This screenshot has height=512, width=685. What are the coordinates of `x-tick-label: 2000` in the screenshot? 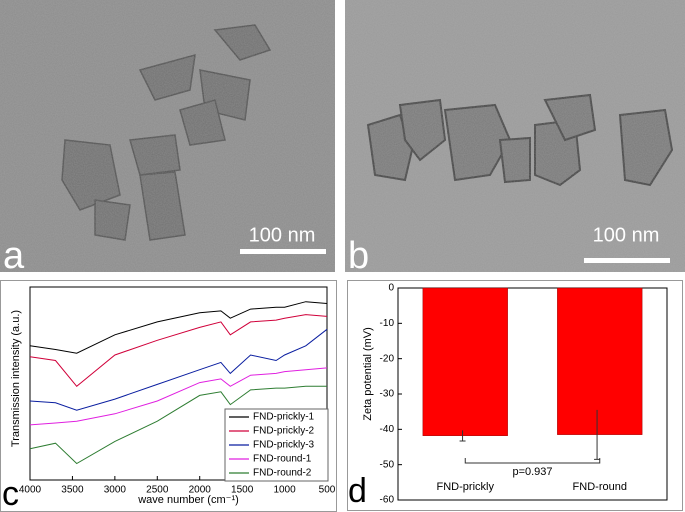 It's located at (200, 490).